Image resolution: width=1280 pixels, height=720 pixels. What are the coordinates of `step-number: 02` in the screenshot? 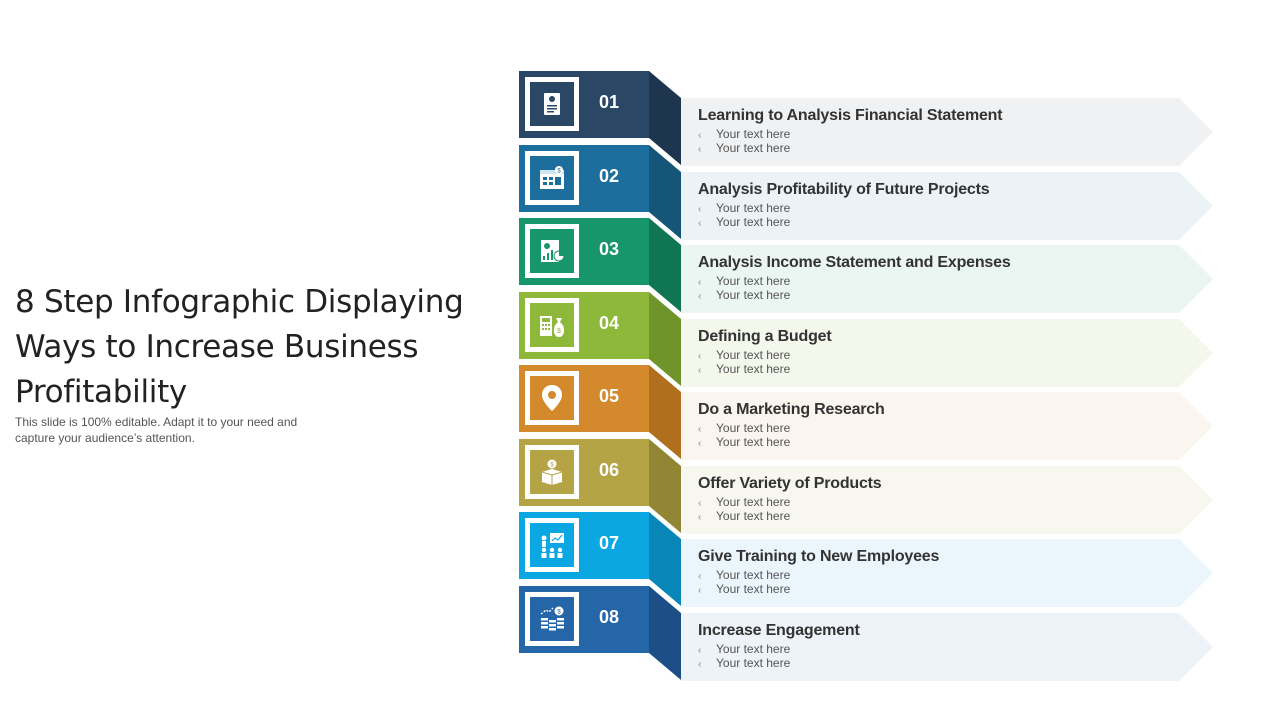 It's located at (609, 175).